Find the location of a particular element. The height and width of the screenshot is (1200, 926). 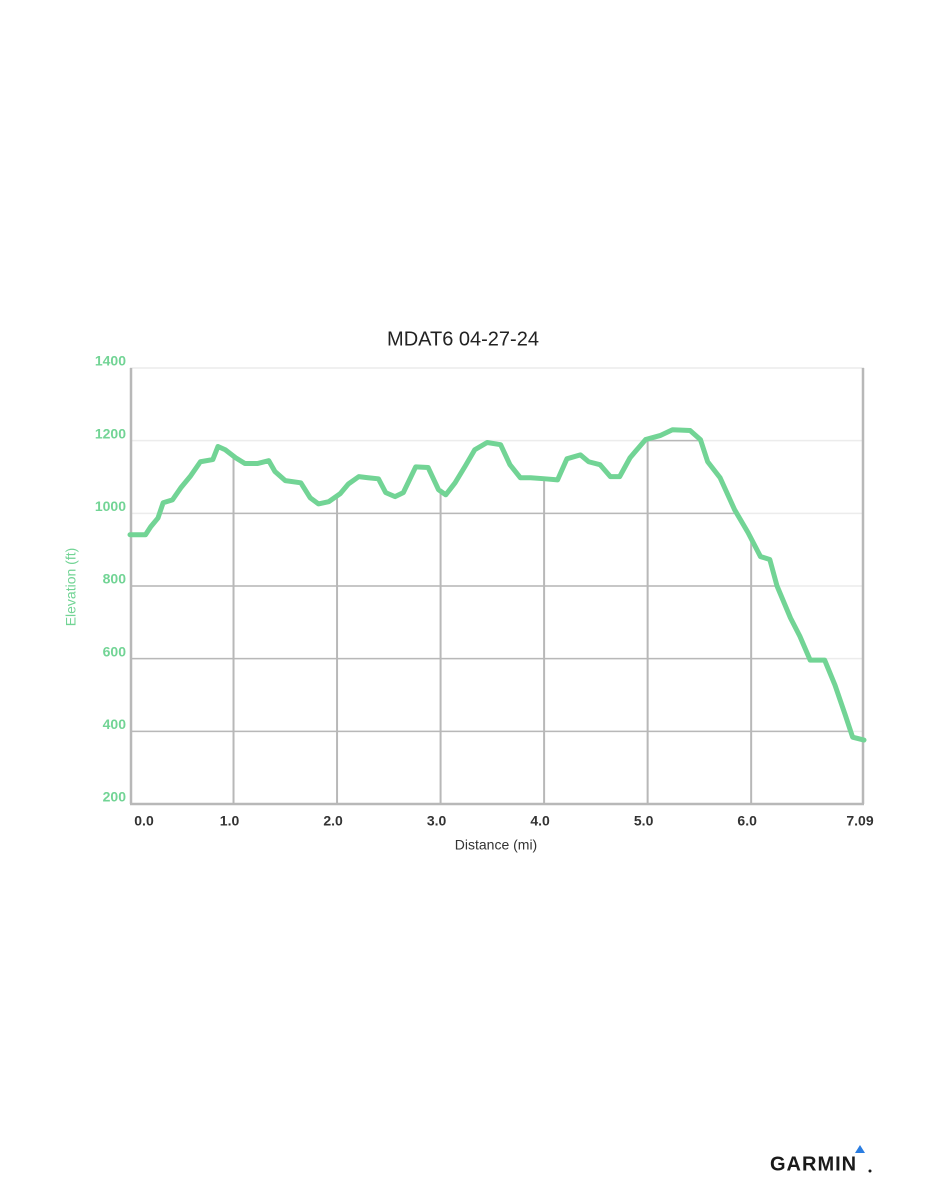

x-tick-label: 0.0 is located at coordinates (144, 821).